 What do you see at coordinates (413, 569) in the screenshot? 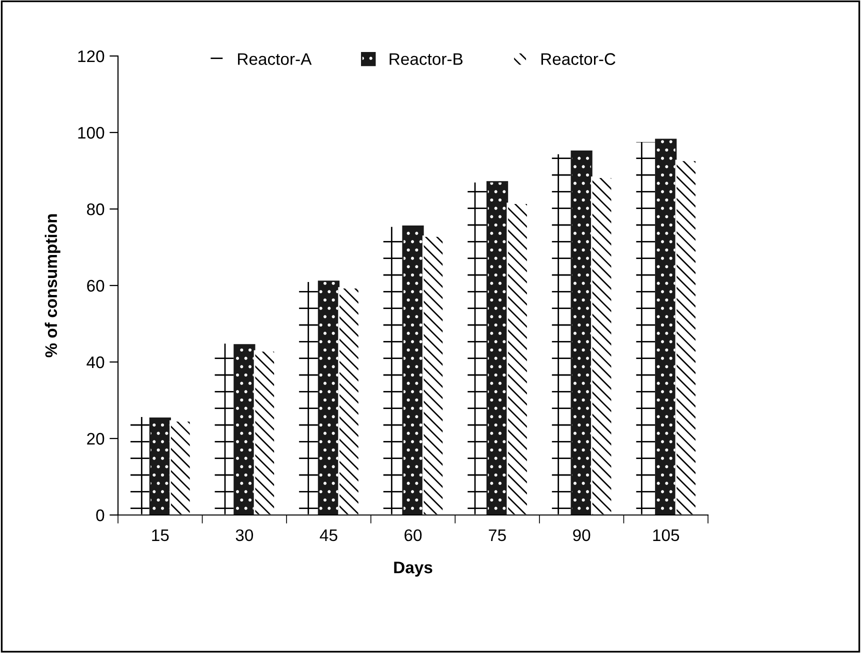
I see `x-axis-title: Days` at bounding box center [413, 569].